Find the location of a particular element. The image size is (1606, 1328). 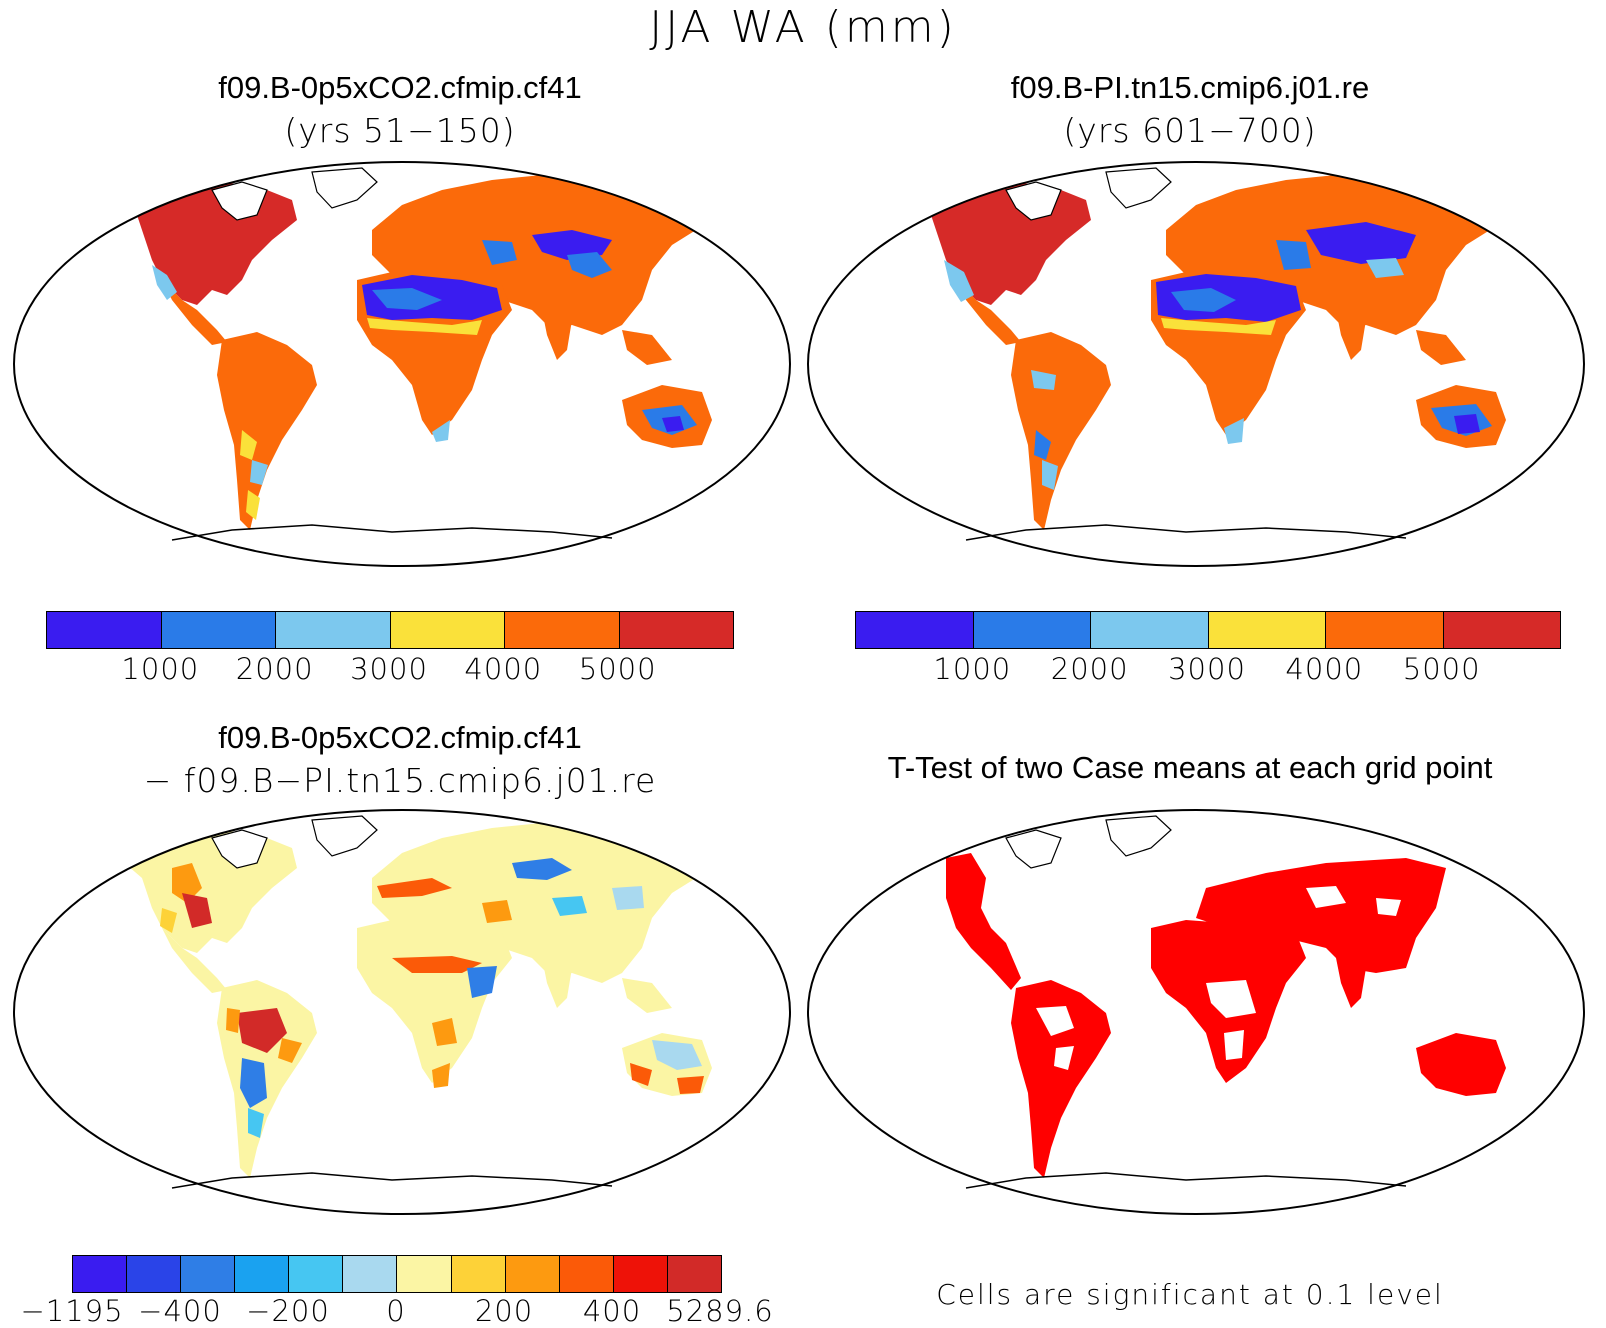

map-top-right is located at coordinates (1196, 364).